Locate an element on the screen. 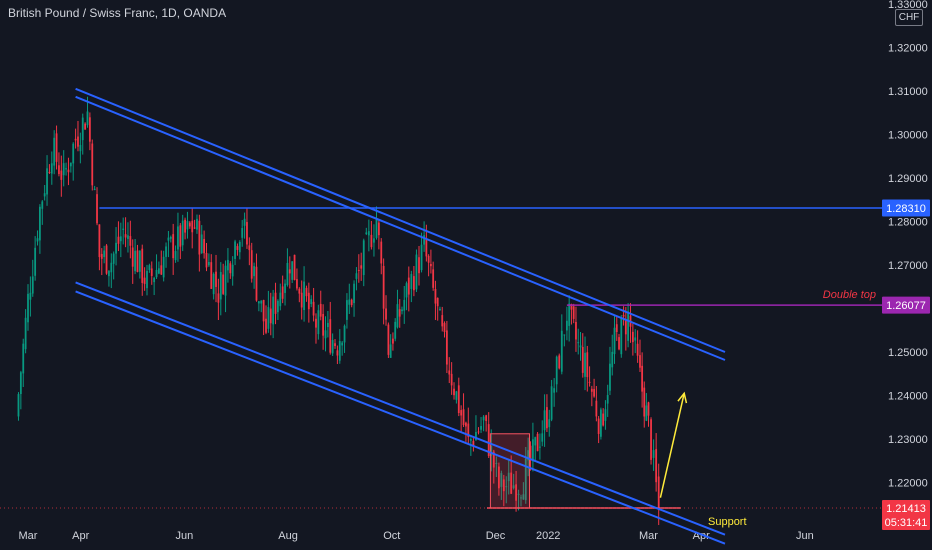 The image size is (932, 550). y-tick-label: 1.33000 is located at coordinates (908, 5).